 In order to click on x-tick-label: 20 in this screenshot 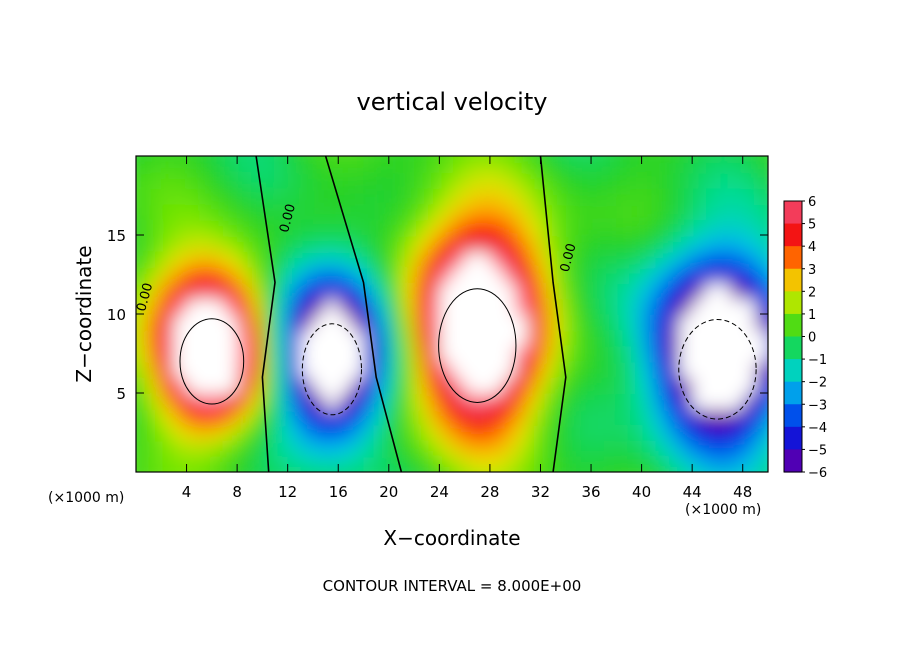, I will do `click(388, 492)`.